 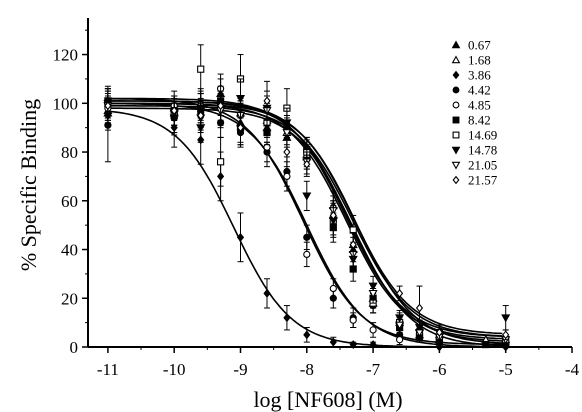 What do you see at coordinates (69, 298) in the screenshot?
I see `y-tick-label: 20` at bounding box center [69, 298].